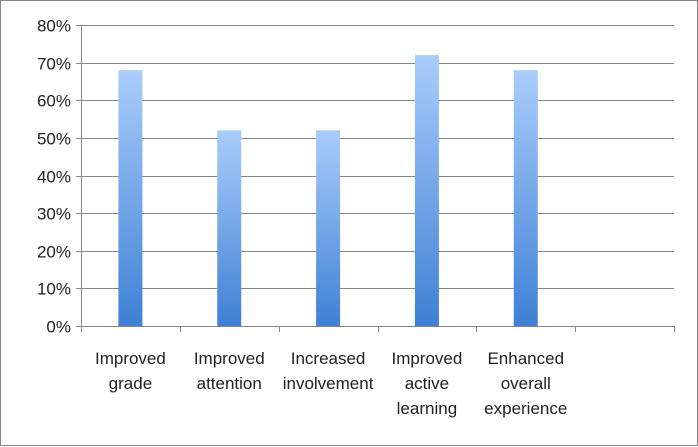 The width and height of the screenshot is (698, 447). I want to click on x-category-label: experience, so click(525, 408).